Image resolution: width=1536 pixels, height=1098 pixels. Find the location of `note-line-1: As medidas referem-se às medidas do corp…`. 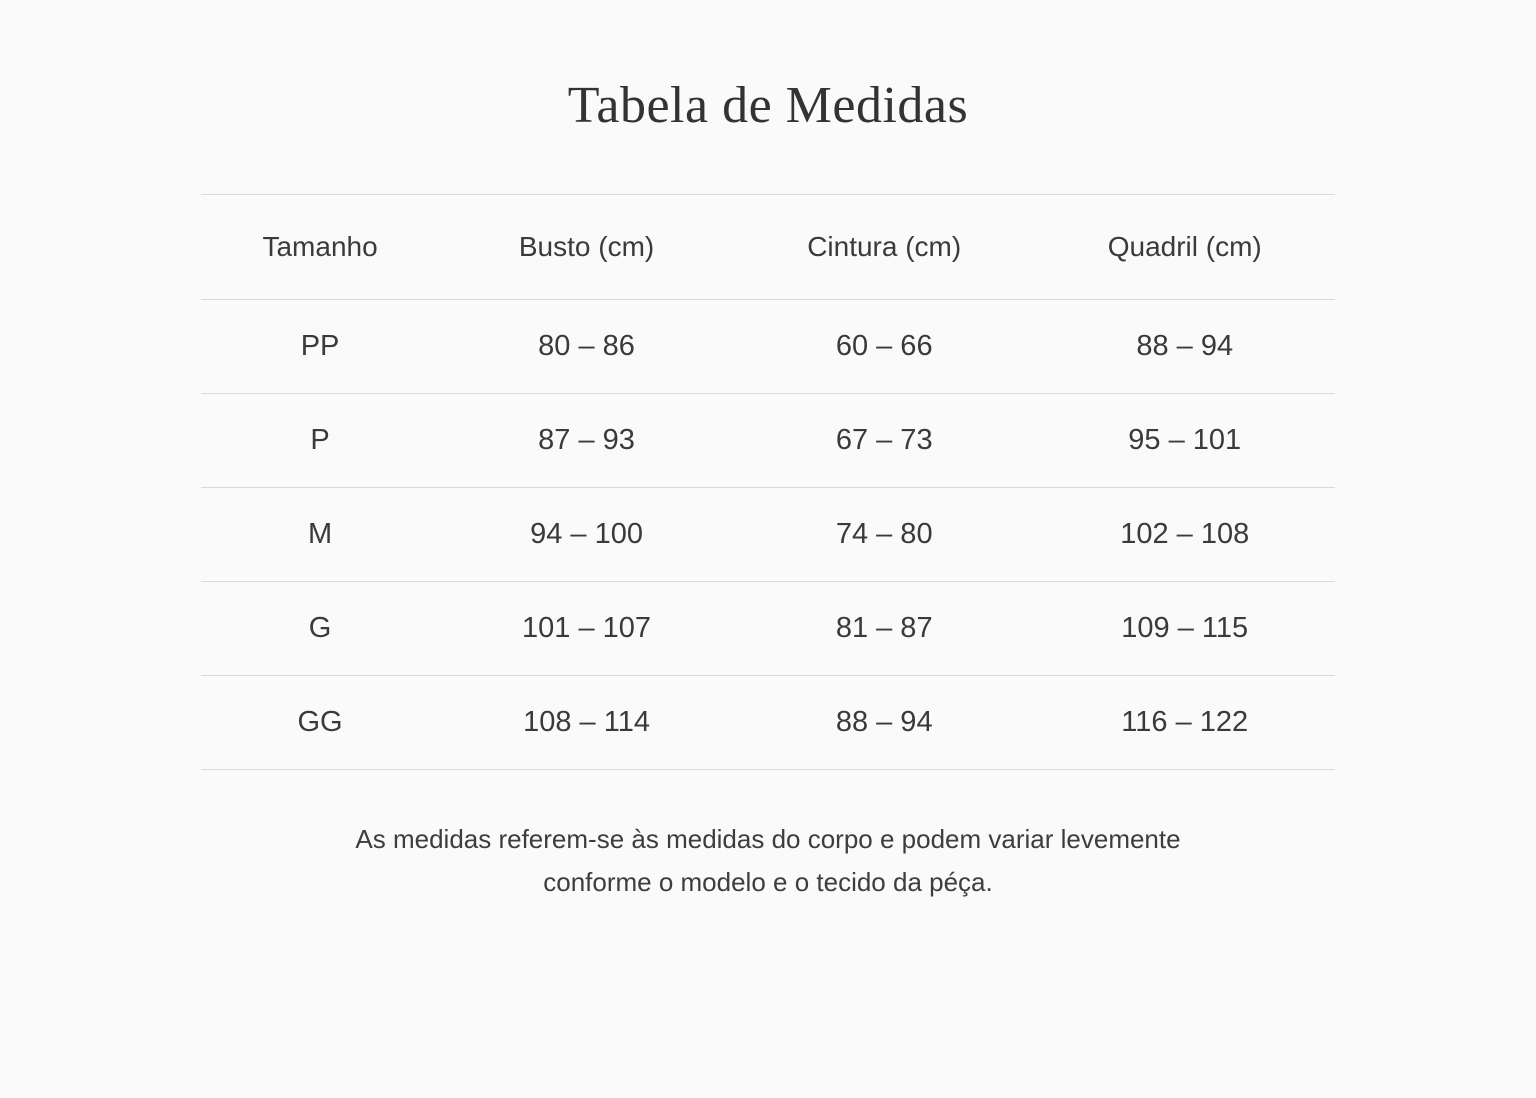

note-line-1: As medidas referem-se às medidas do corp… is located at coordinates (768, 839).